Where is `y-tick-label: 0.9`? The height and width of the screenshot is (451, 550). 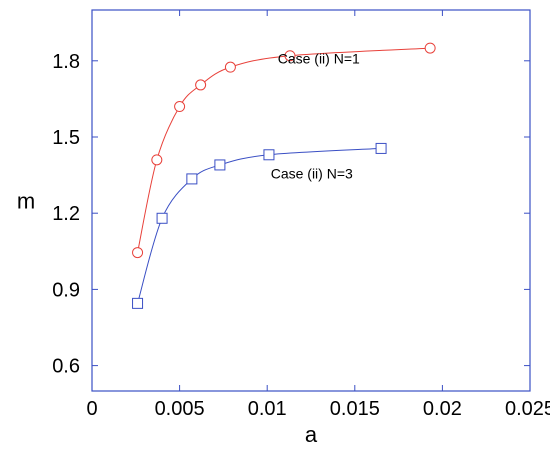 y-tick-label: 0.9 is located at coordinates (66, 290).